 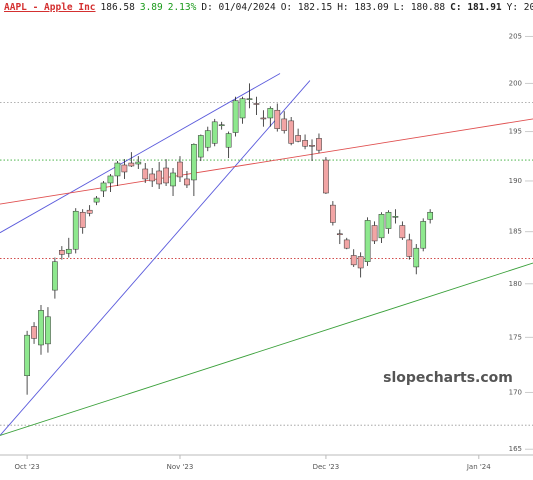 I want to click on symbol: AAPL - Apple Inc, so click(x=50, y=7).